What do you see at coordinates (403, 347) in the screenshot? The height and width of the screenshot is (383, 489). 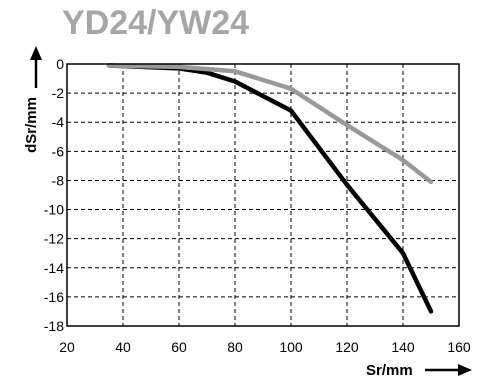 I see `x-tick-label: 140` at bounding box center [403, 347].